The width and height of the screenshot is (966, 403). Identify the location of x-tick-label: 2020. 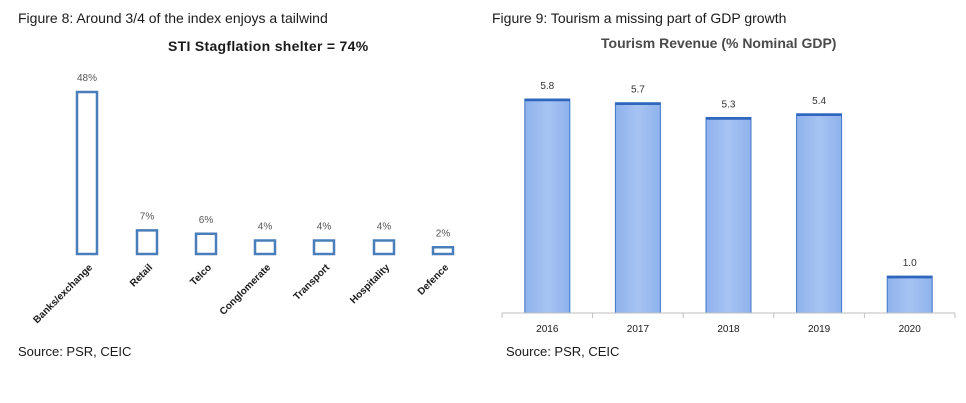
(910, 329).